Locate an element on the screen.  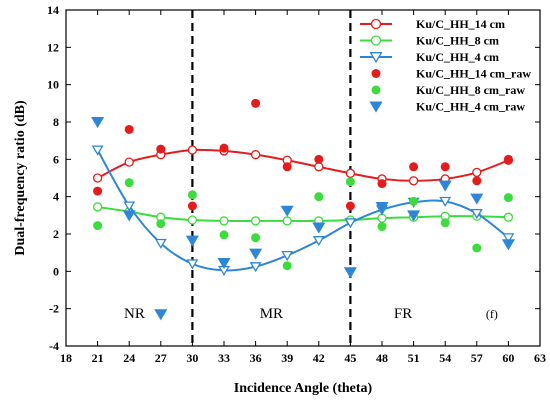
legend-item: Ku/C_HH_14 cm_raw is located at coordinates (451, 74).